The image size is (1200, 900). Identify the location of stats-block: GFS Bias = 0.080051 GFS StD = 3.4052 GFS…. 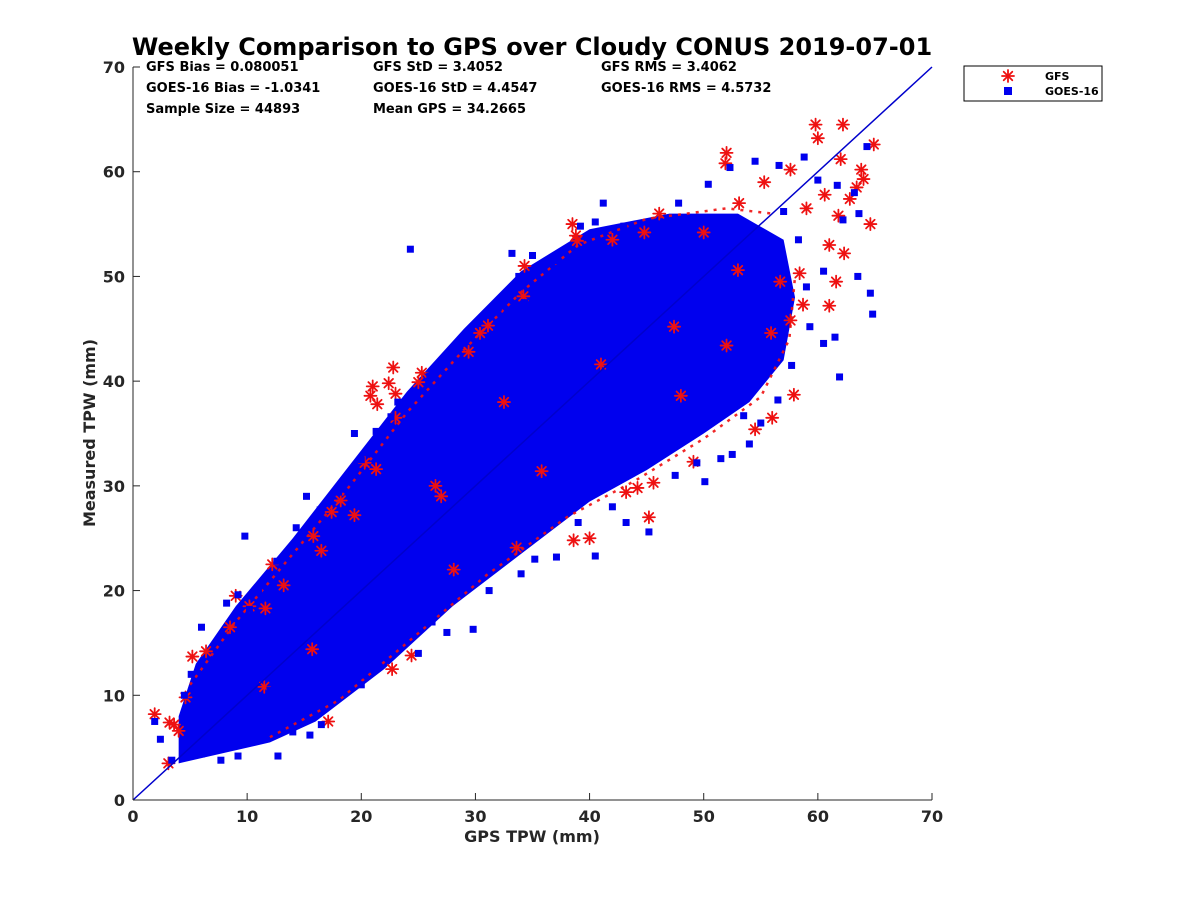
(458, 88).